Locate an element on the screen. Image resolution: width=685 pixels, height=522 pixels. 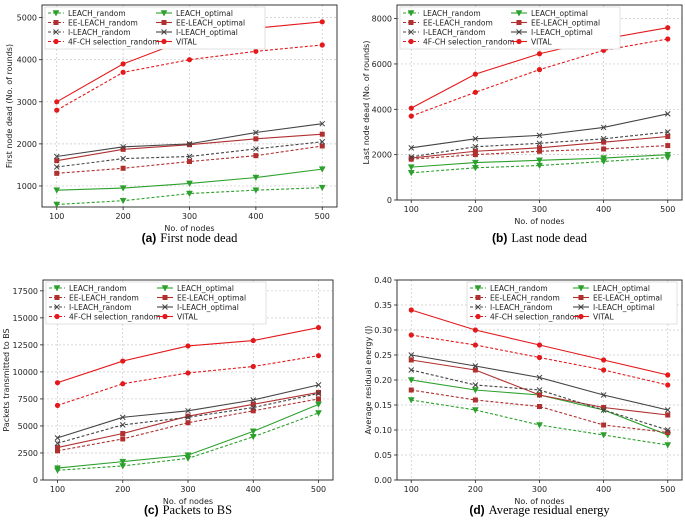
series-LEACH_optimal is located at coordinates (189, 180).